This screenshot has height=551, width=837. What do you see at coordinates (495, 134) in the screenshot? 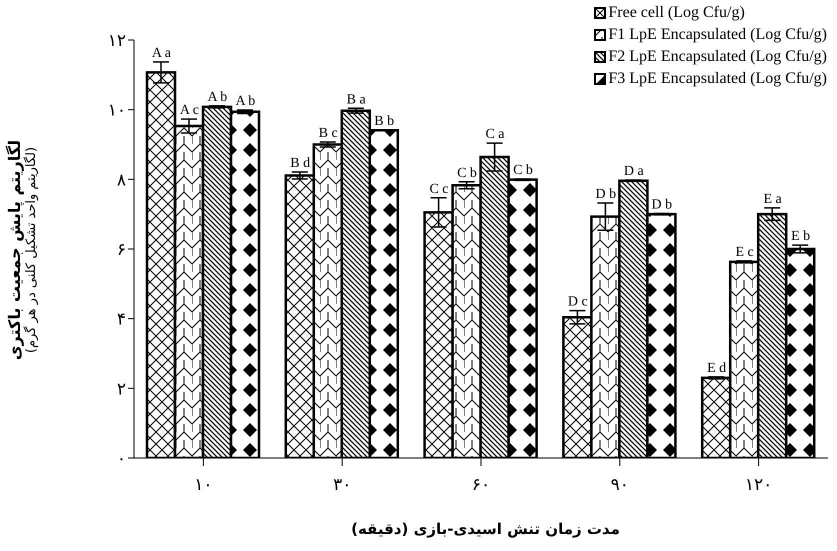
I see `data-label: C a` at bounding box center [495, 134].